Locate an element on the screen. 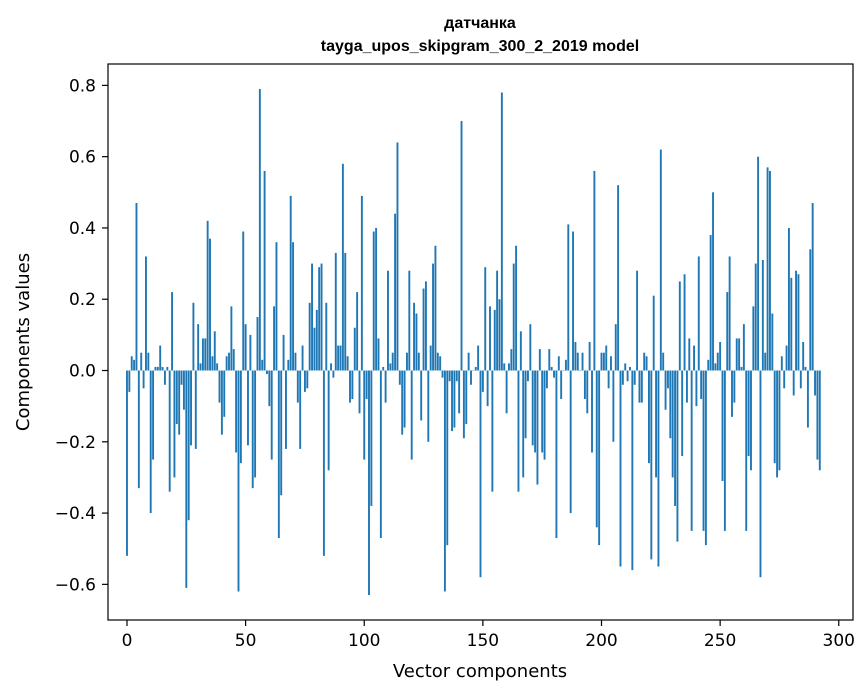  x-tick-label: 150 is located at coordinates (483, 641).